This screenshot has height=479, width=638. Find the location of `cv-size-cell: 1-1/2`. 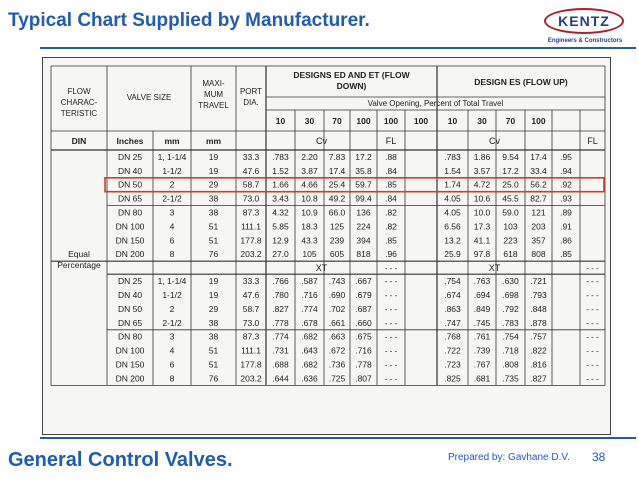

cv-size-cell: 1-1/2 is located at coordinates (172, 171).